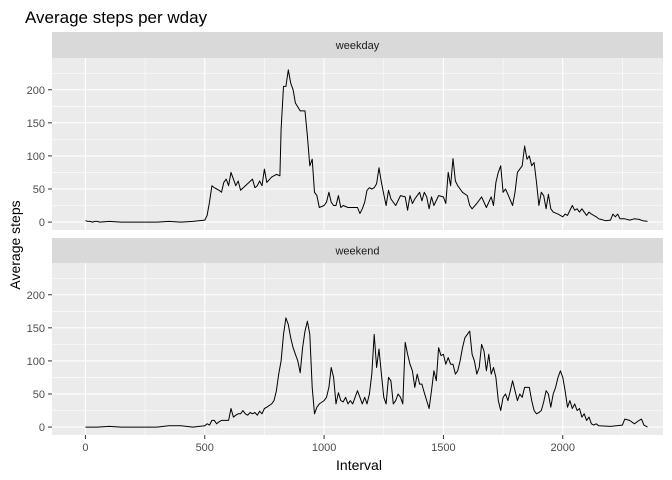  Describe the element at coordinates (443, 448) in the screenshot. I see `x-tick-label: 1500` at that location.